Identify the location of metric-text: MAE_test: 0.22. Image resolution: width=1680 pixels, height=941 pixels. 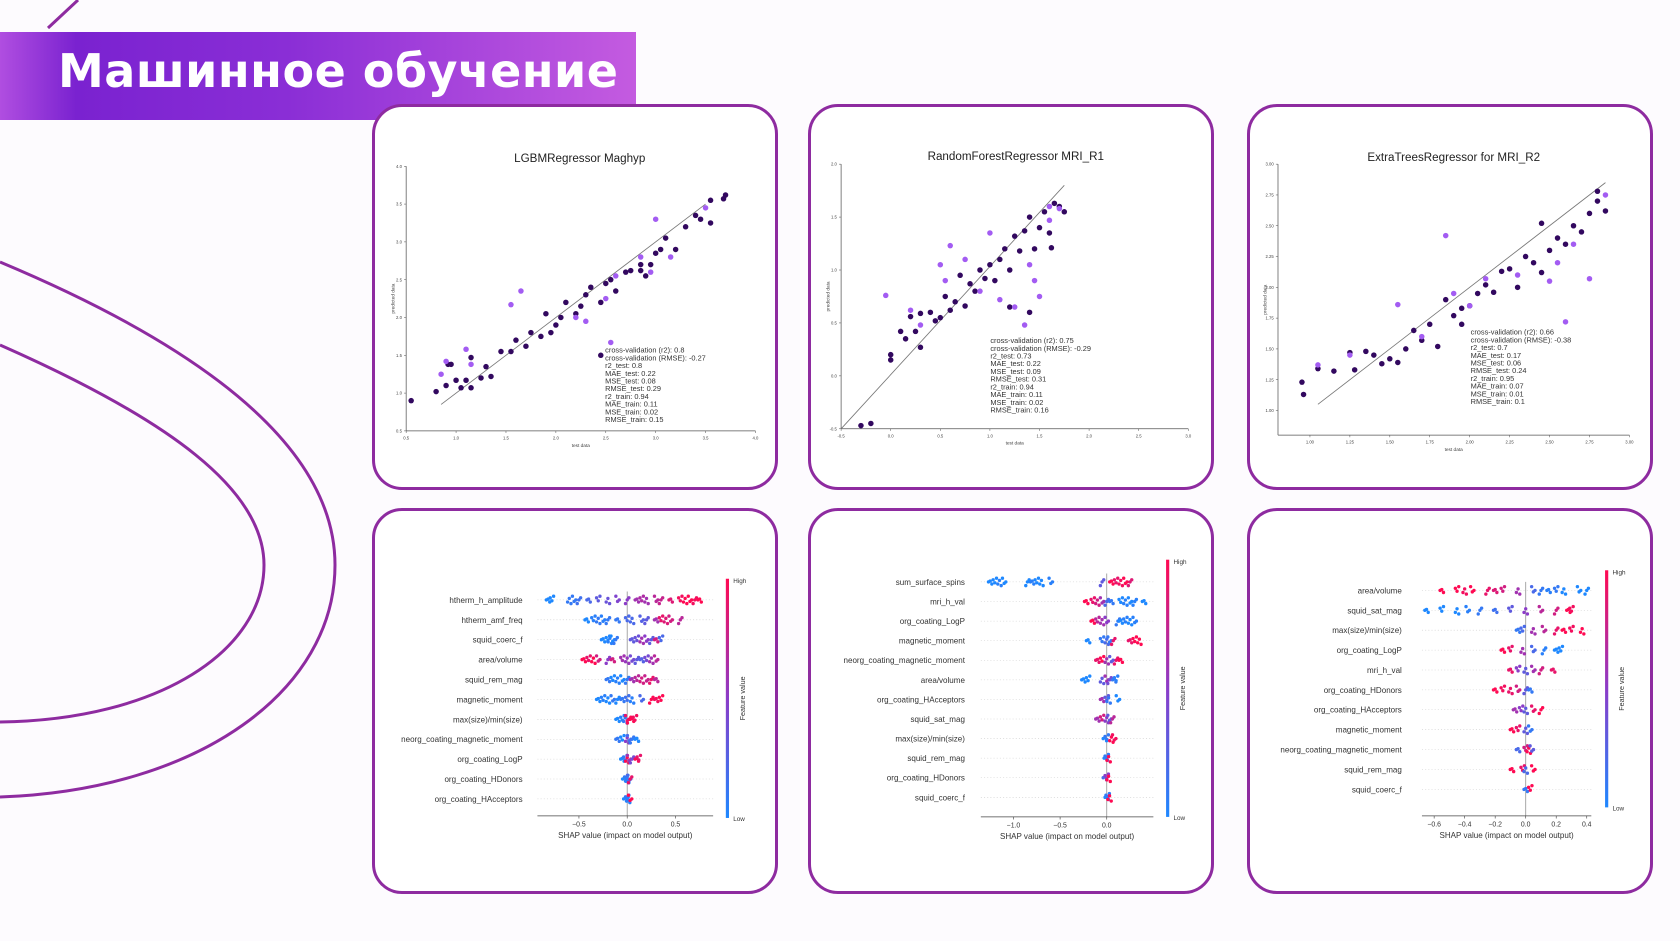
(630, 373).